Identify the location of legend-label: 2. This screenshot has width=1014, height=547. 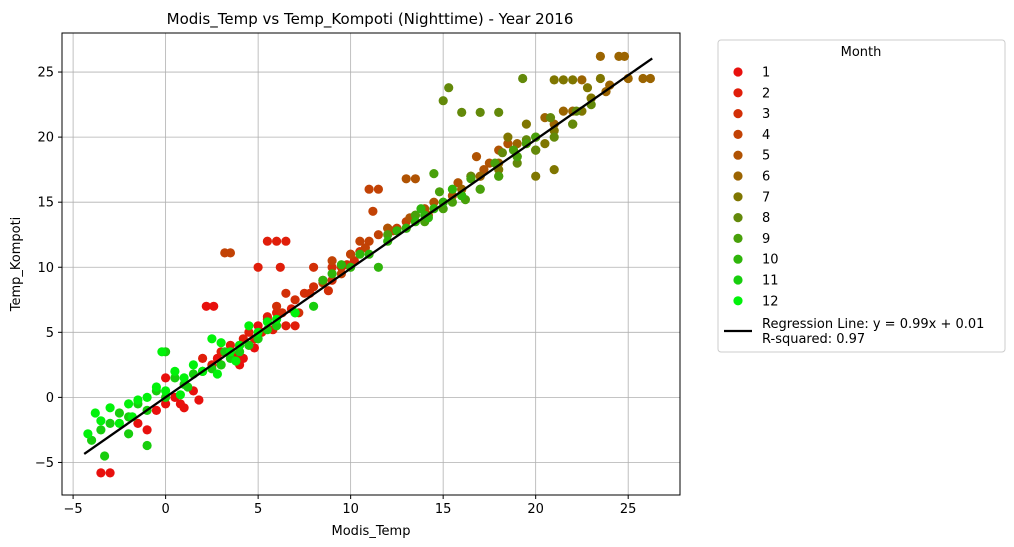
(766, 93).